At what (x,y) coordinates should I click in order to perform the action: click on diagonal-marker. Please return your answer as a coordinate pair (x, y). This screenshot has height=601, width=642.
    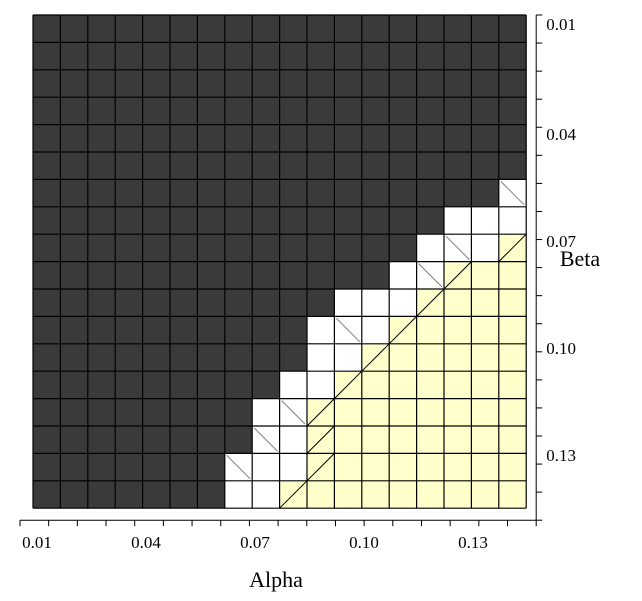
    Looking at the image, I should click on (457, 247).